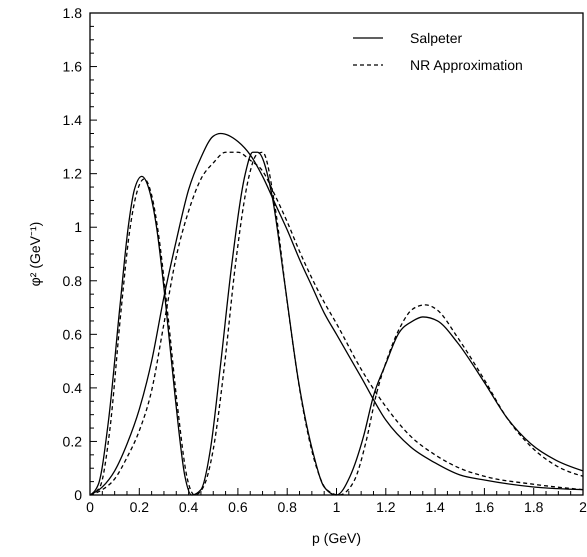 The image size is (587, 557). I want to click on y-axis-title: φ² (GeV⁻¹), so click(35, 254).